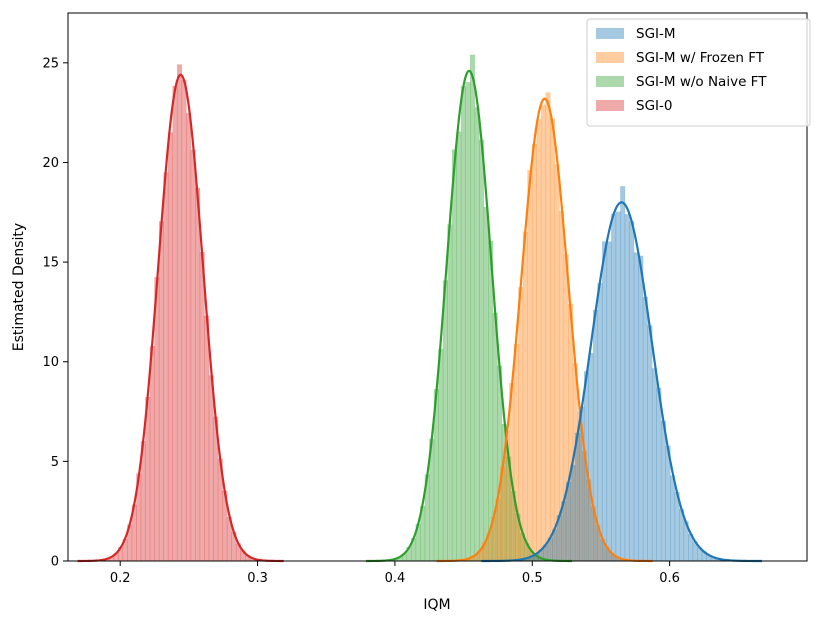 The image size is (831, 624). I want to click on x-tick-label: 0.6, so click(669, 578).